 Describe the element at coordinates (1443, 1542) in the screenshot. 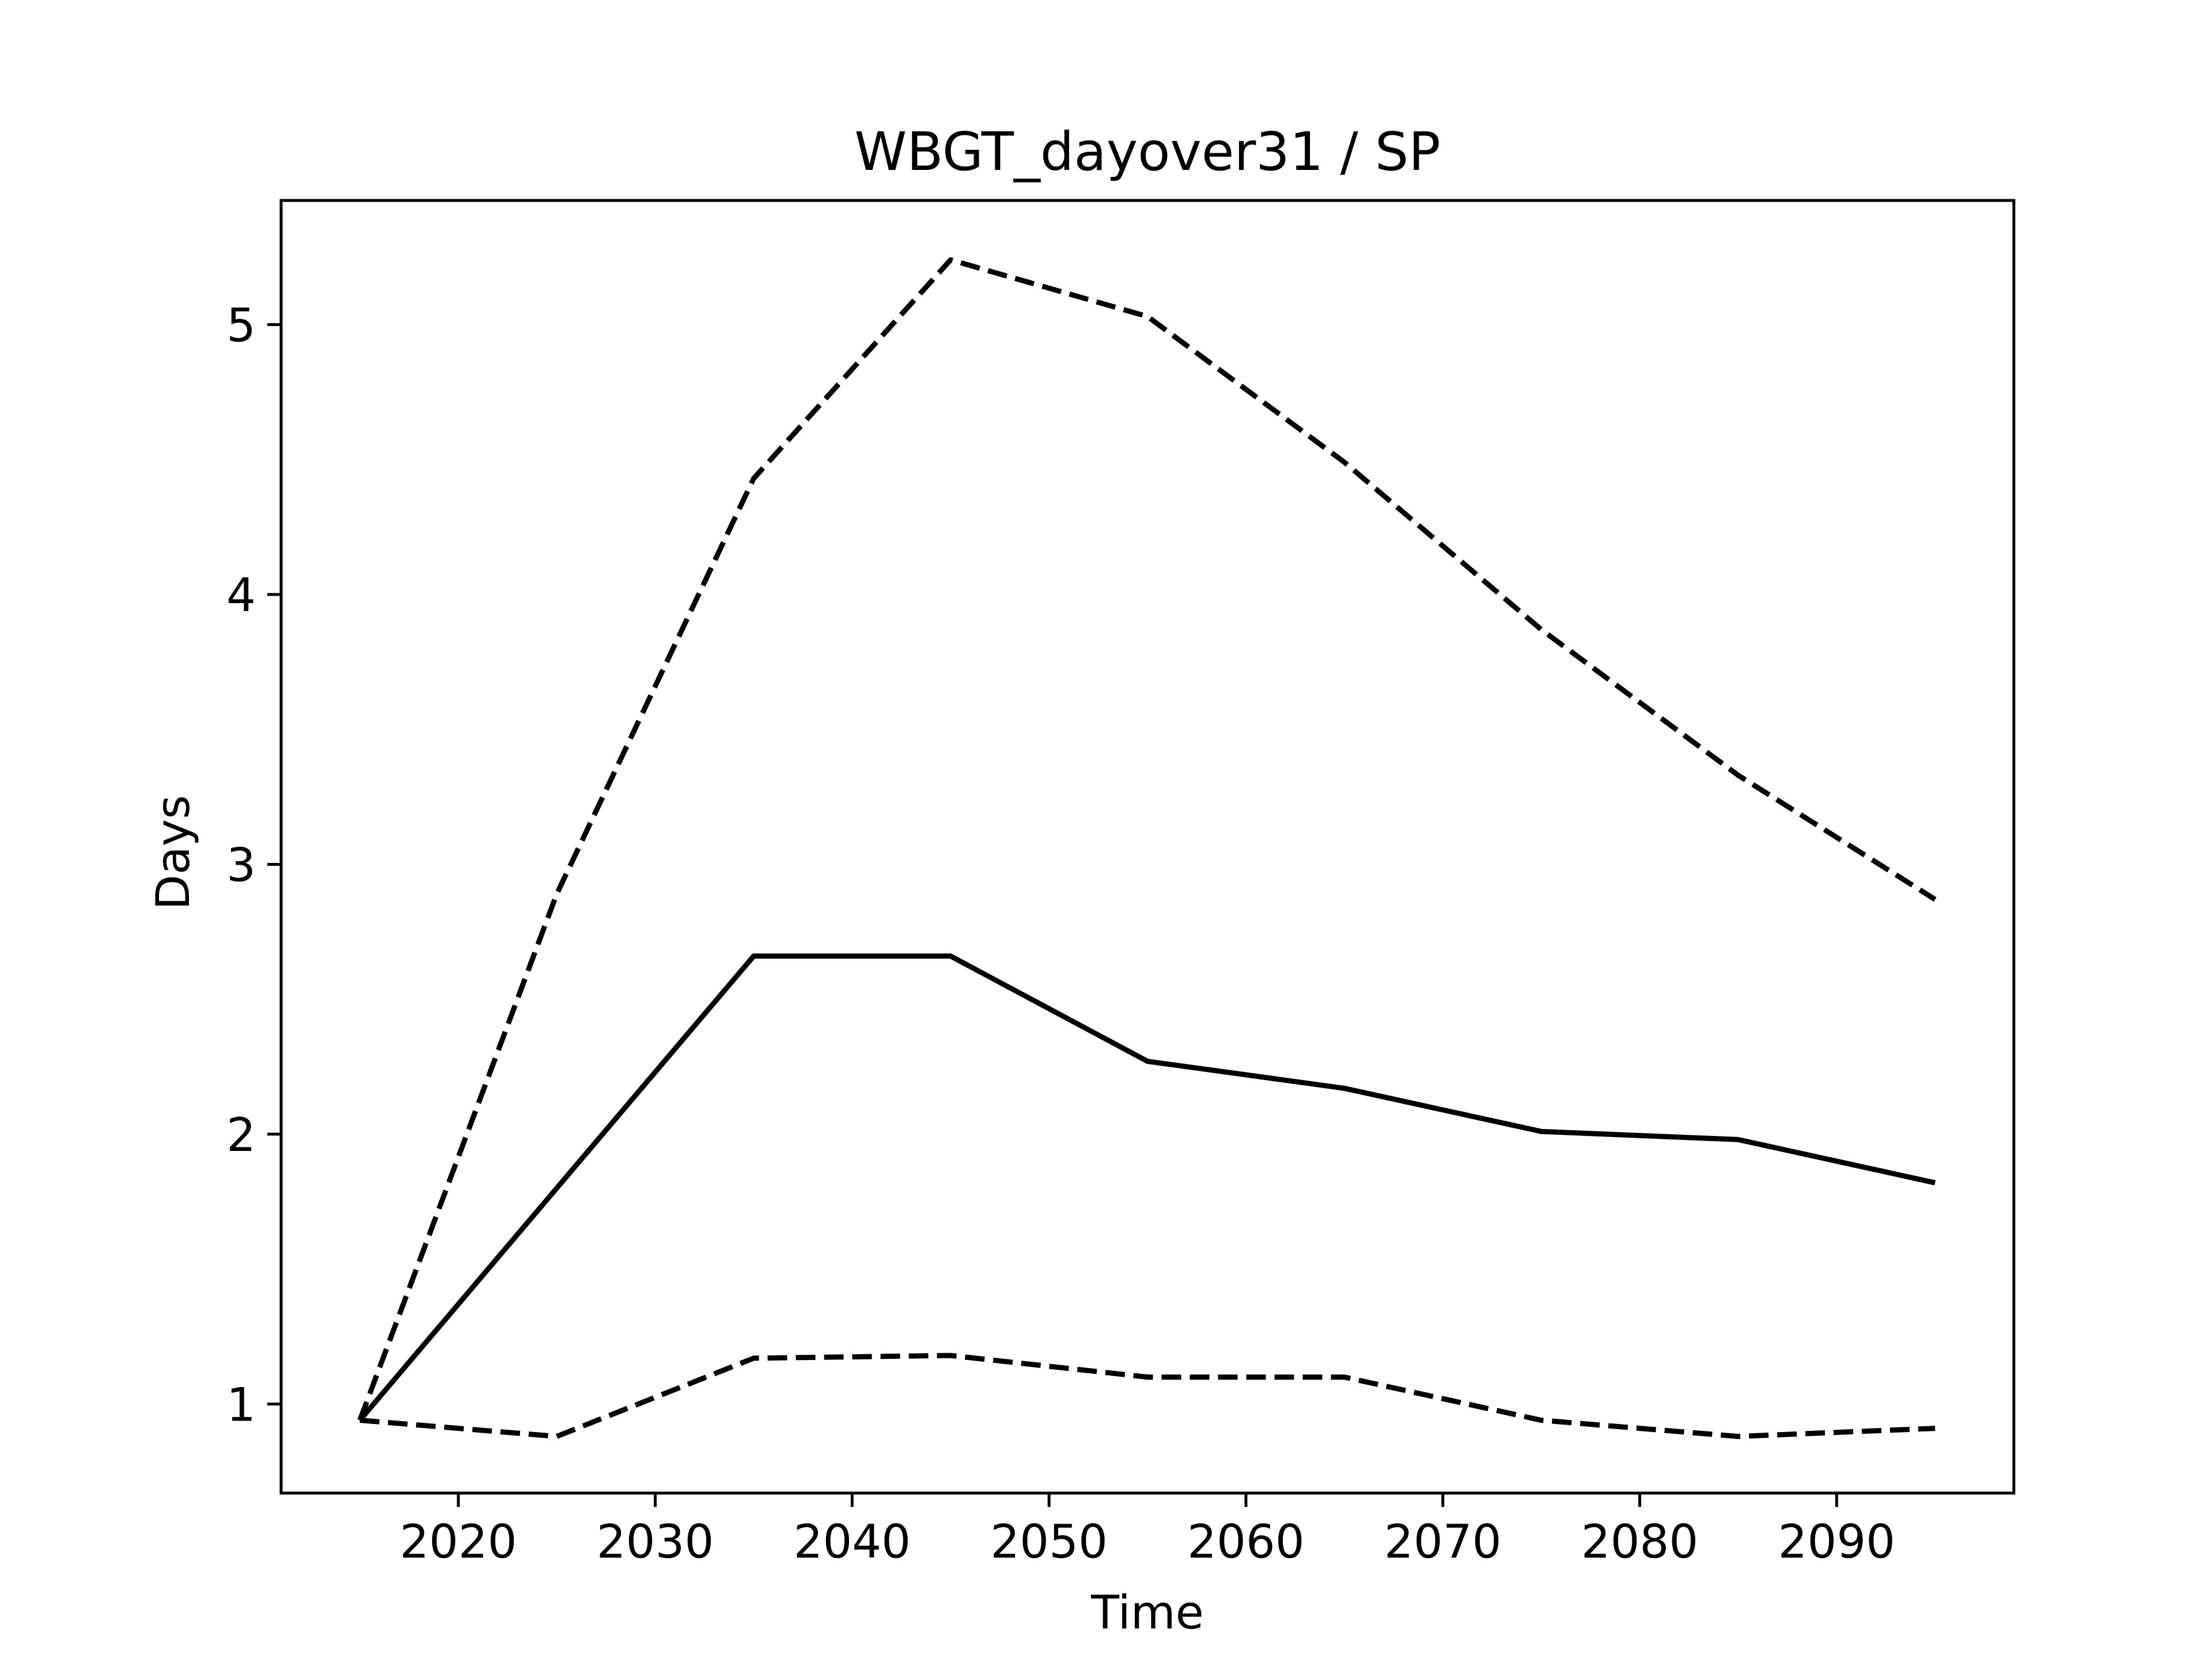

I see `x-tick-label: 2070` at that location.